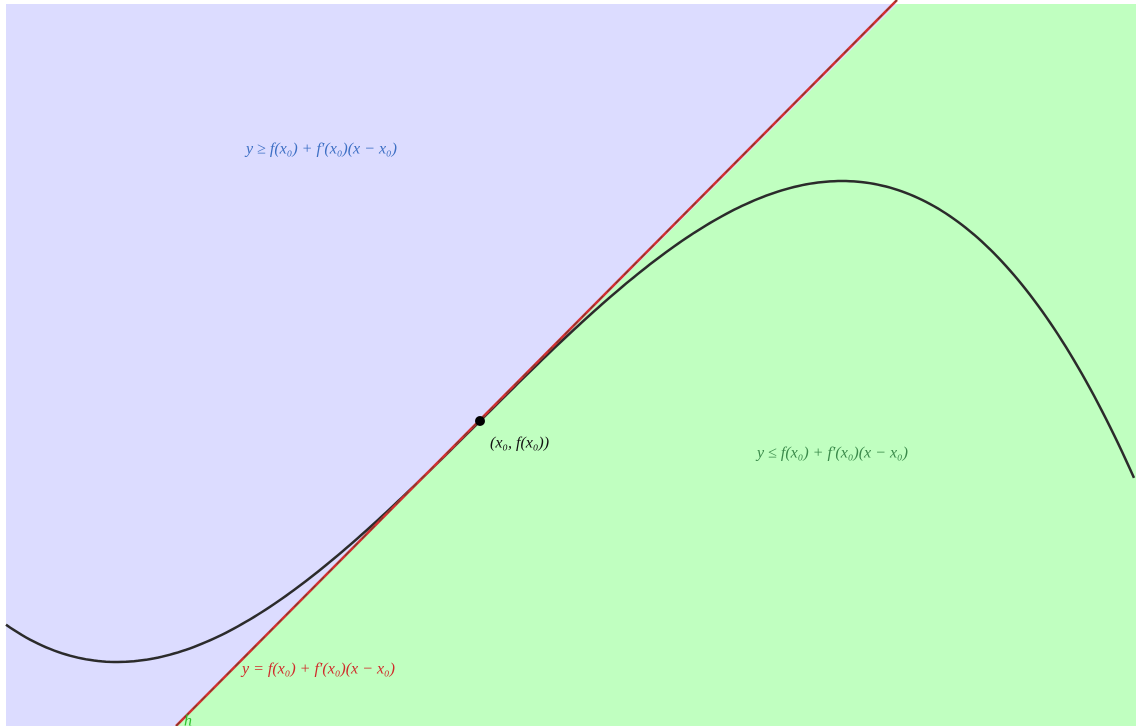  What do you see at coordinates (320, 149) in the screenshot?
I see `upper-region-label: y ≥ f(x₀) + f′(x₀)(x − x₀)` at bounding box center [320, 149].